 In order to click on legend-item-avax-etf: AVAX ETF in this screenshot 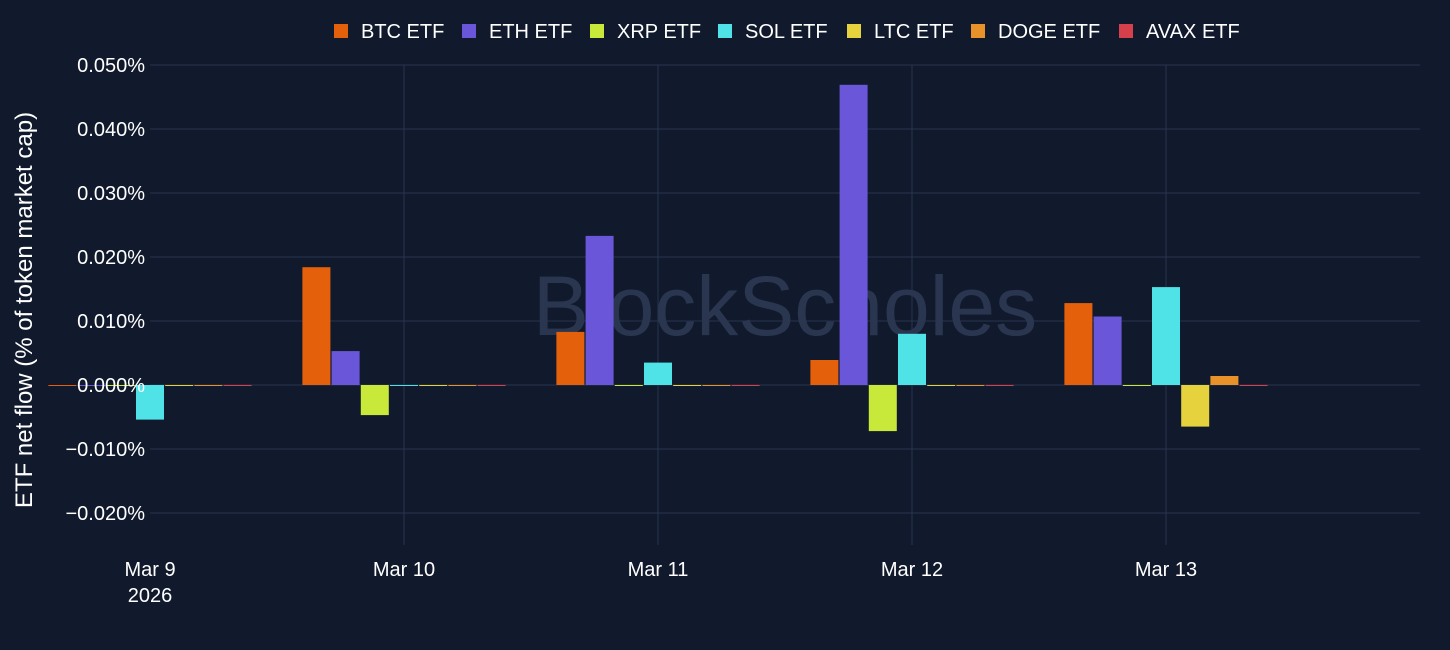, I will do `click(1179, 32)`.